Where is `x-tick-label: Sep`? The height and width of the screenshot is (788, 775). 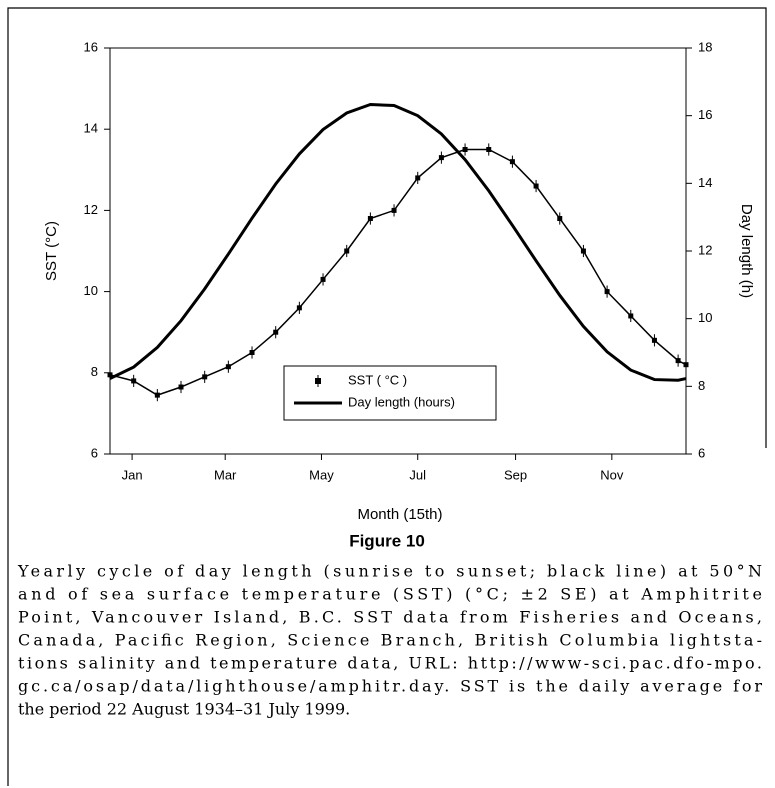
x-tick-label: Sep is located at coordinates (515, 474).